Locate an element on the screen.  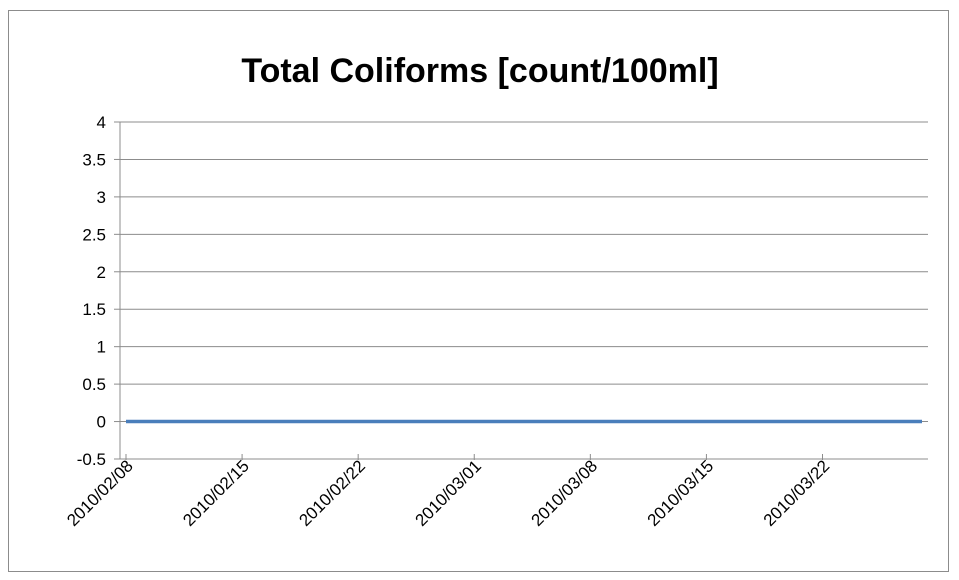
x-tick-label: 2010/03/01 is located at coordinates (448, 493).